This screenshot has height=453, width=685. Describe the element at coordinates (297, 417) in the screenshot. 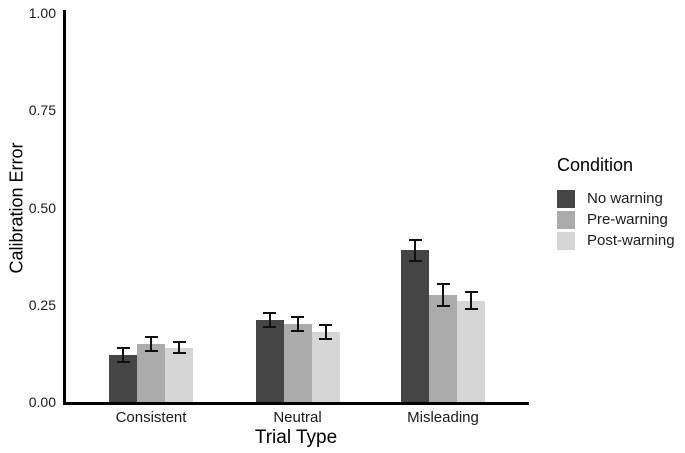

I see `x-tick-label: Neutral` at that location.